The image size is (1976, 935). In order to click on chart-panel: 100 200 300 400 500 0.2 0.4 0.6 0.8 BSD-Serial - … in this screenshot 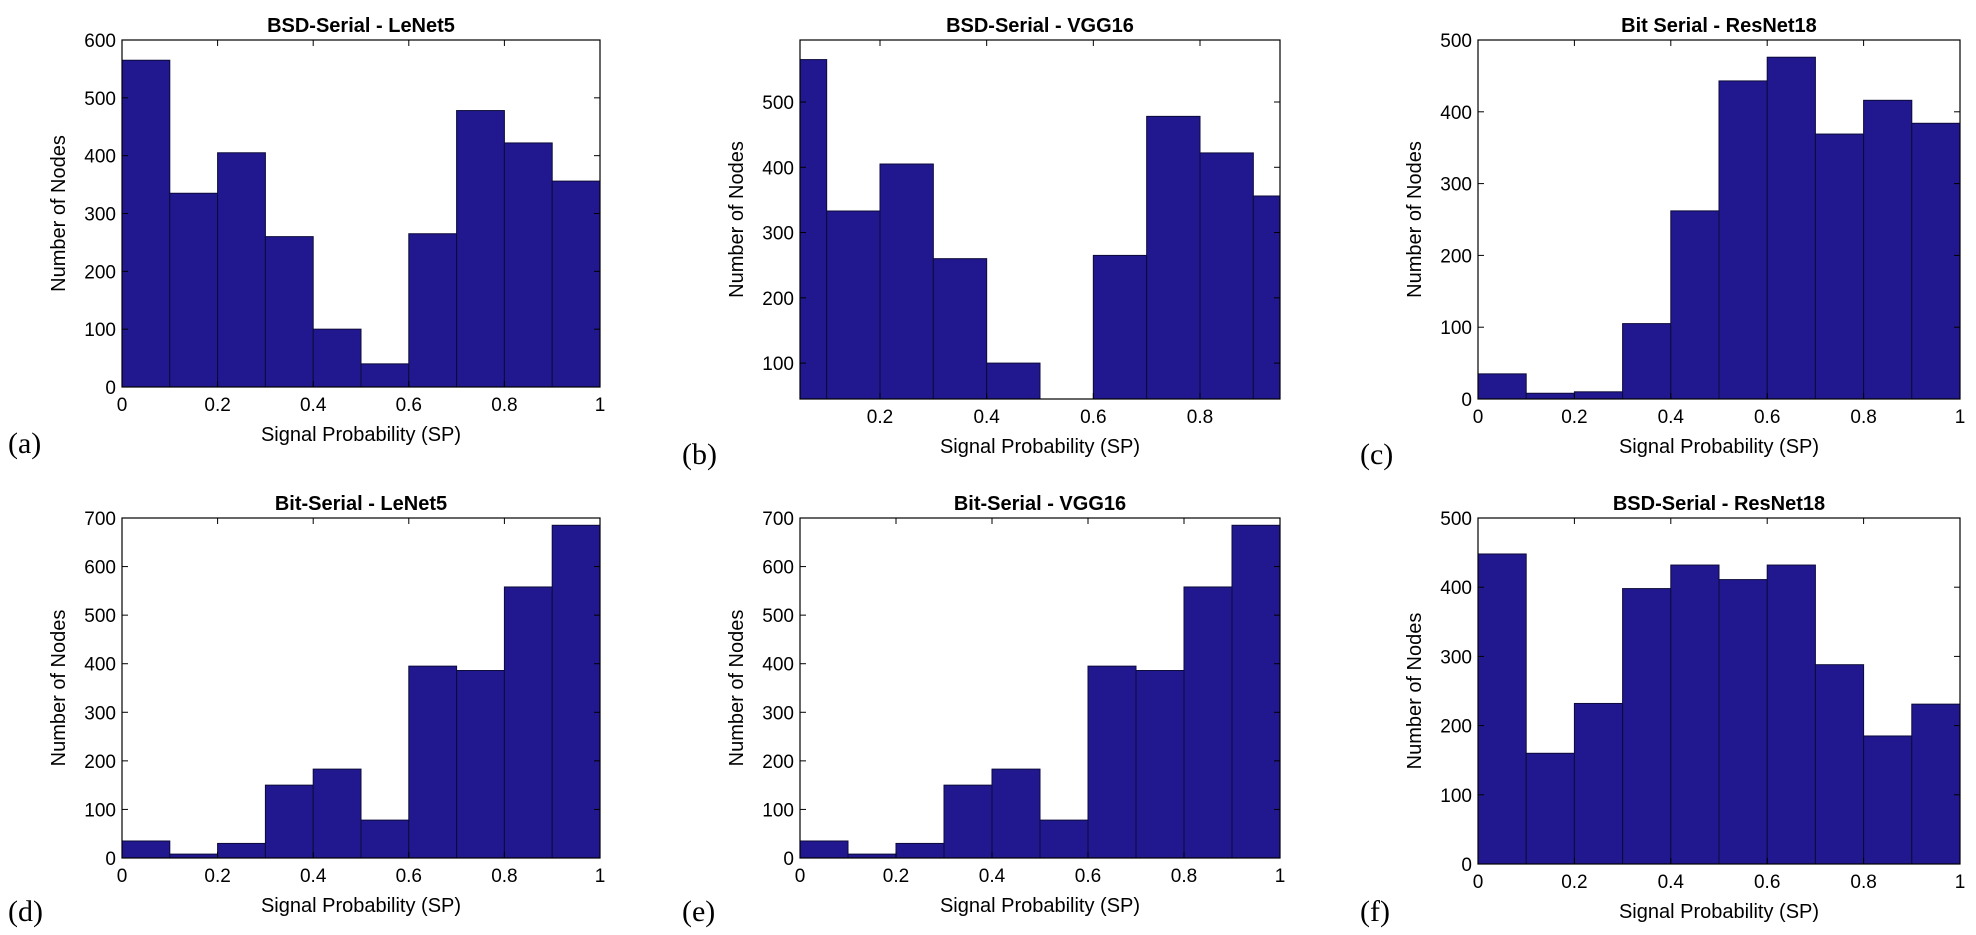, I will do `click(981, 243)`.